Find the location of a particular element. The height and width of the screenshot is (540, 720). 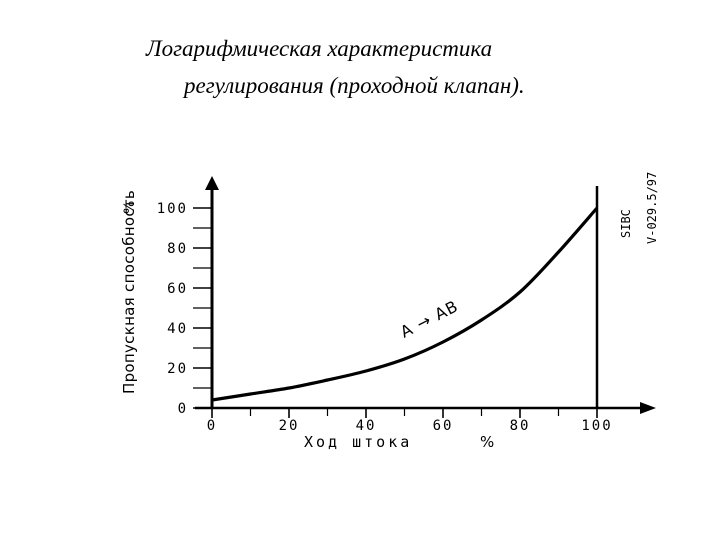

y-minor-ticks is located at coordinates (202, 308).